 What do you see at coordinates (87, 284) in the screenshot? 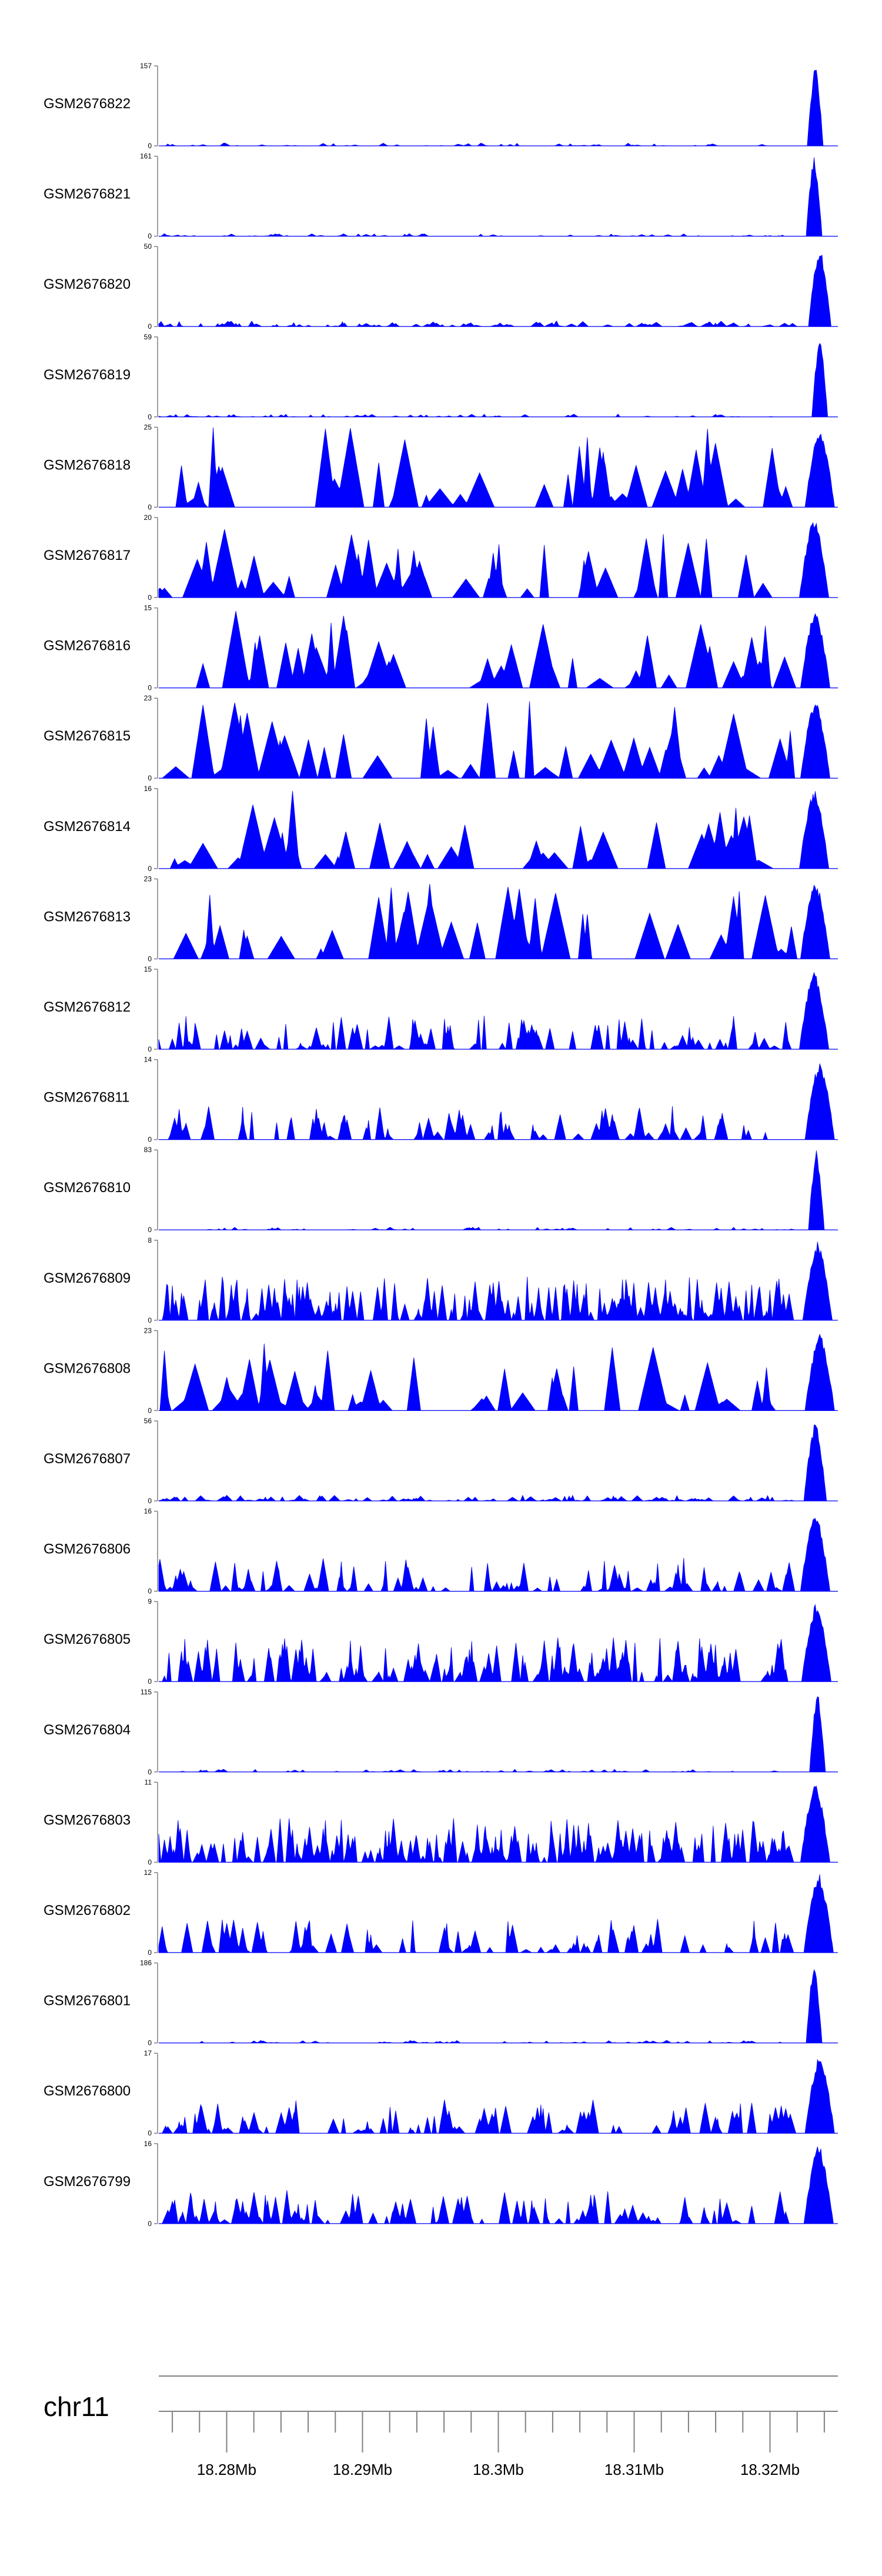
I see `track-label: GSM2676820` at bounding box center [87, 284].